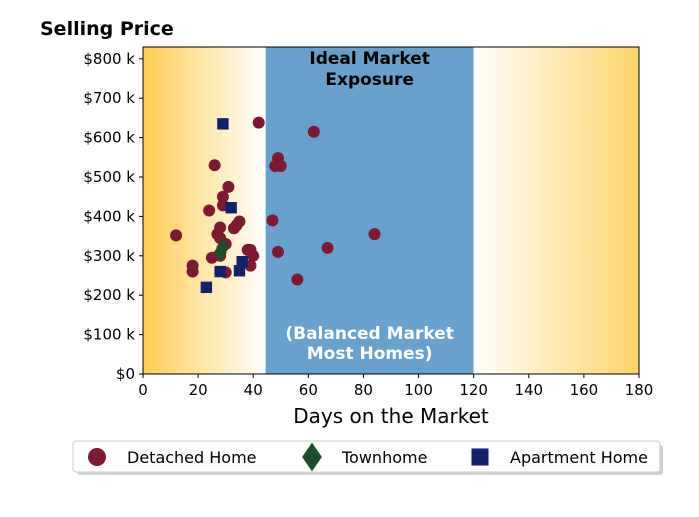 The image size is (699, 517). What do you see at coordinates (192, 457) in the screenshot?
I see `legend-label: Detached Home` at bounding box center [192, 457].